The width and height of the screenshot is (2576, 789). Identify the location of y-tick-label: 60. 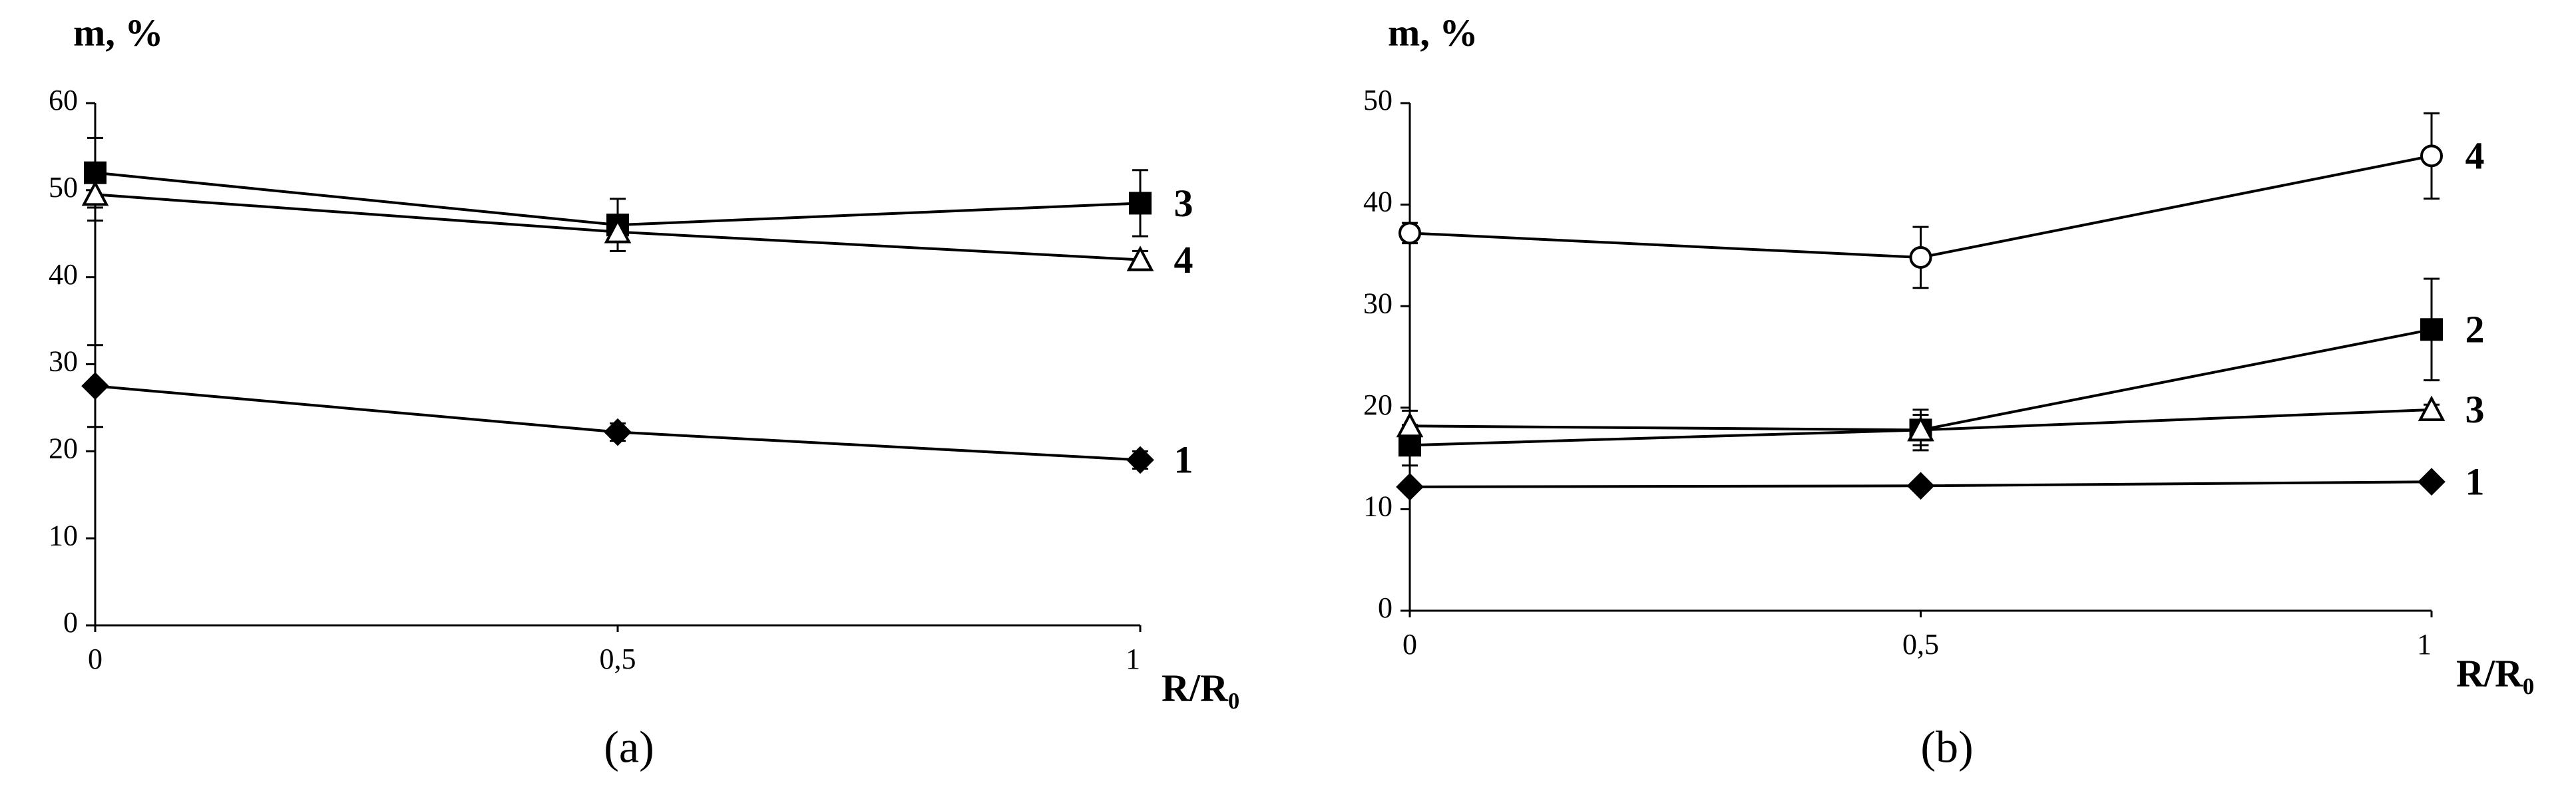
(63, 100).